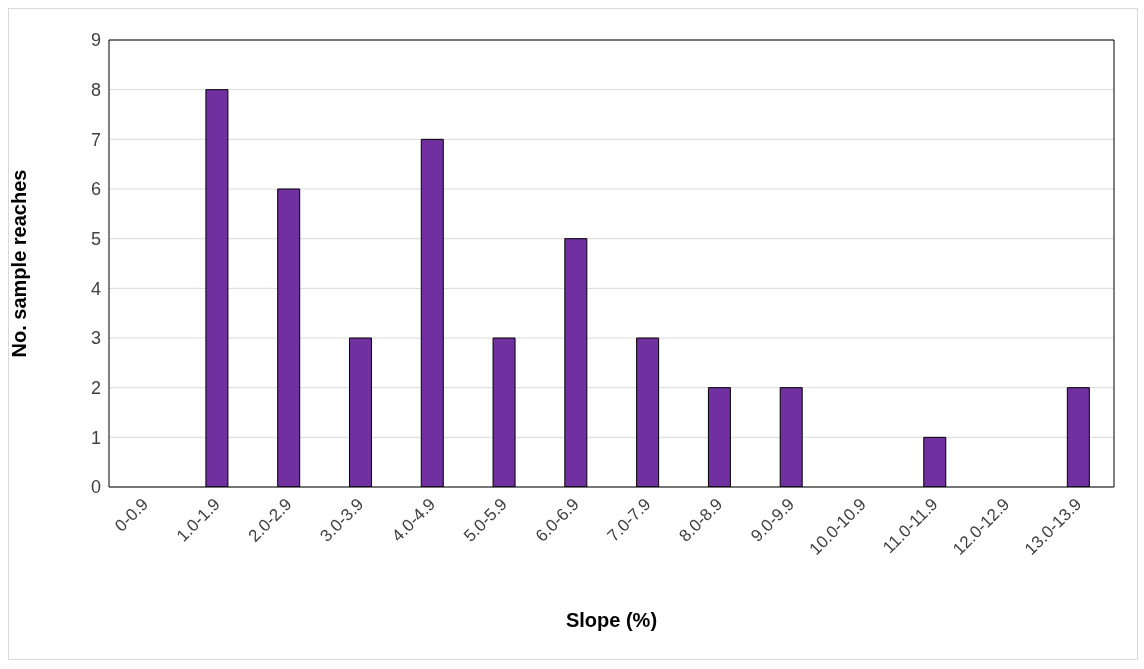 The width and height of the screenshot is (1144, 669). What do you see at coordinates (95, 388) in the screenshot?
I see `y-tick-label: 2` at bounding box center [95, 388].